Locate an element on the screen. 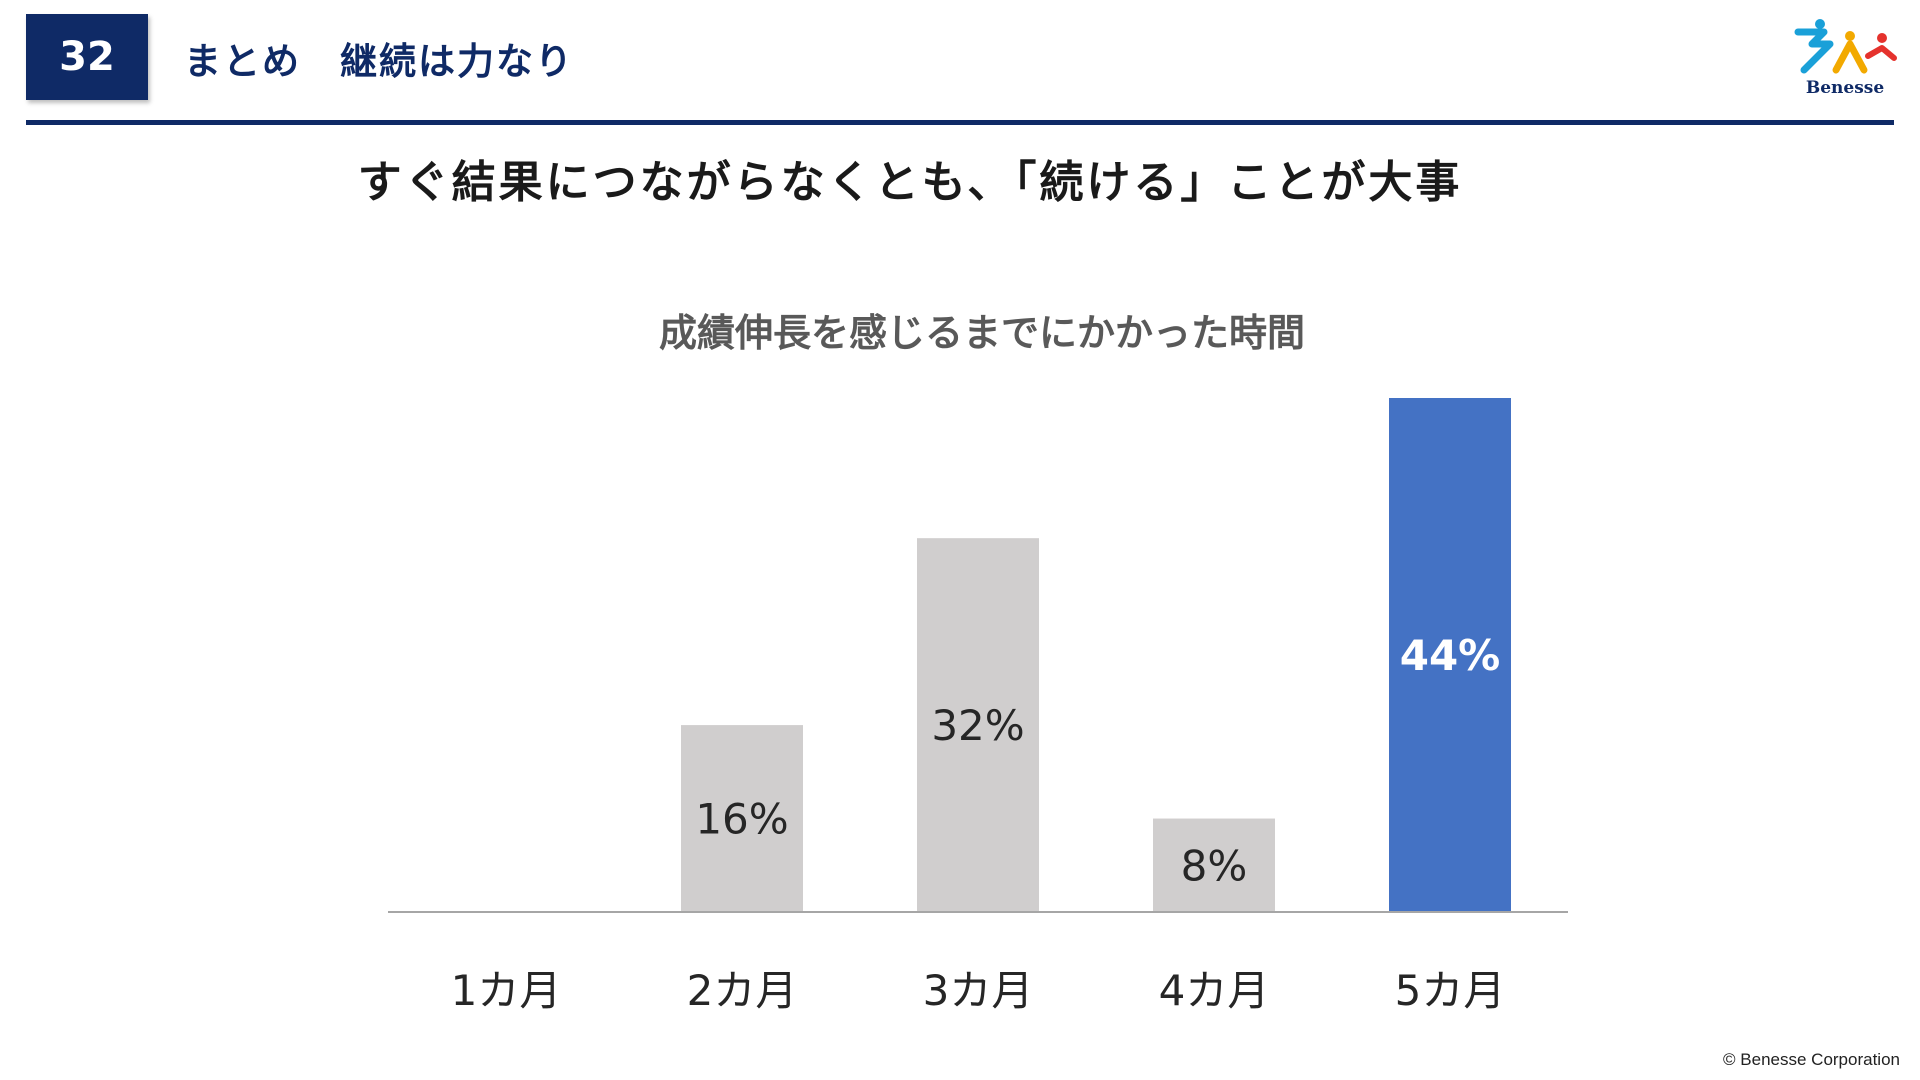 Image resolution: width=1920 pixels, height=1080 pixels. slide-title: まとめ 継続は力なり is located at coordinates (379, 61).